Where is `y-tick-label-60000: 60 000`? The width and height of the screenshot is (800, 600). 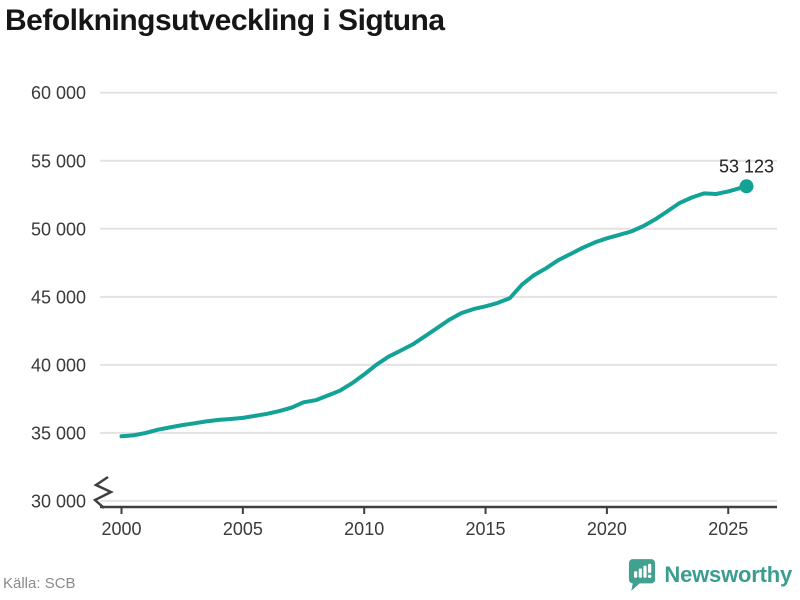
y-tick-label-60000: 60 000 is located at coordinates (58, 93).